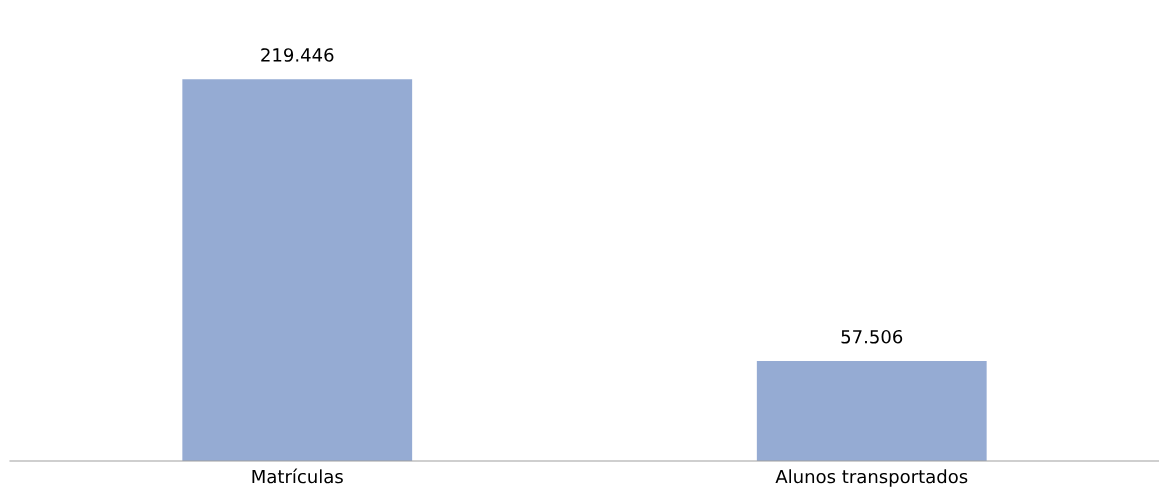 The width and height of the screenshot is (1159, 502). I want to click on data-label: 57.506, so click(872, 336).